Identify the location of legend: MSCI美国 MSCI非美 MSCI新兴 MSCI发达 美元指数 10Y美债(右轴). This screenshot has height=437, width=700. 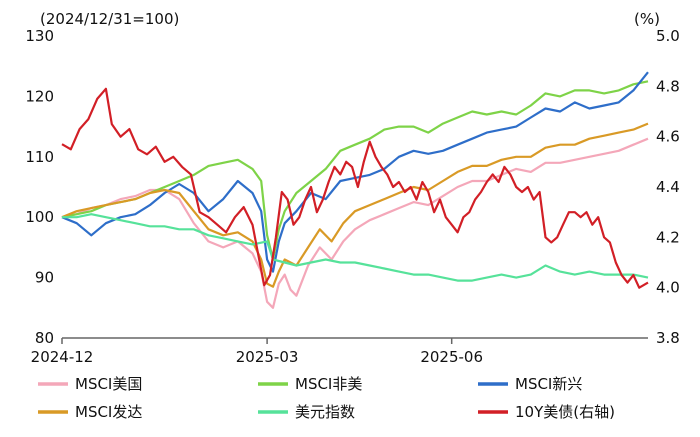
(326, 398).